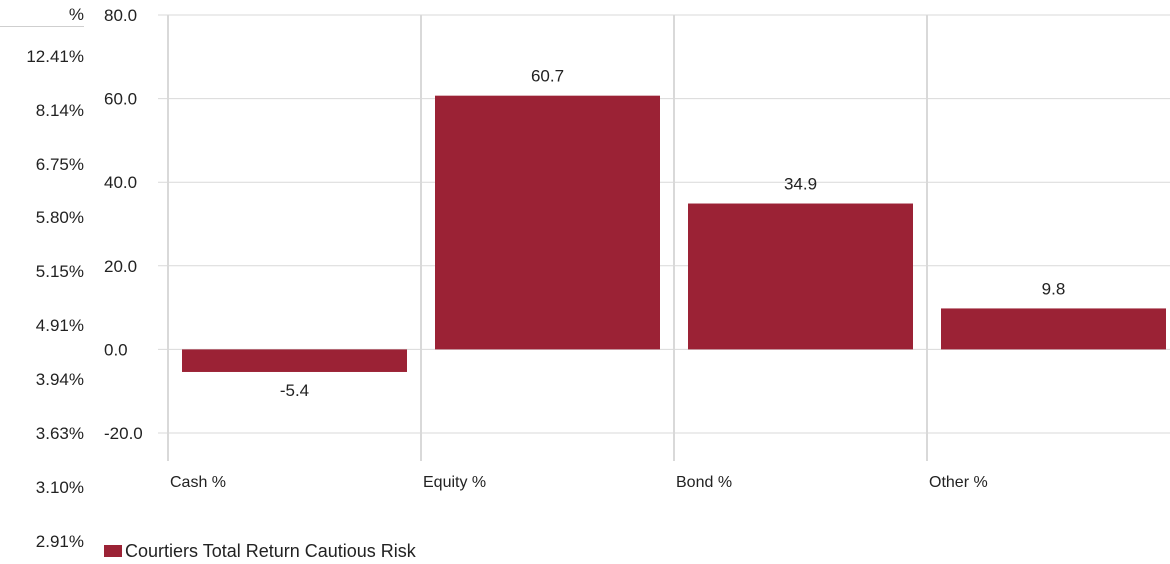 This screenshot has width=1170, height=564. Describe the element at coordinates (59, 541) in the screenshot. I see `left-value-item: 2.91%` at that location.